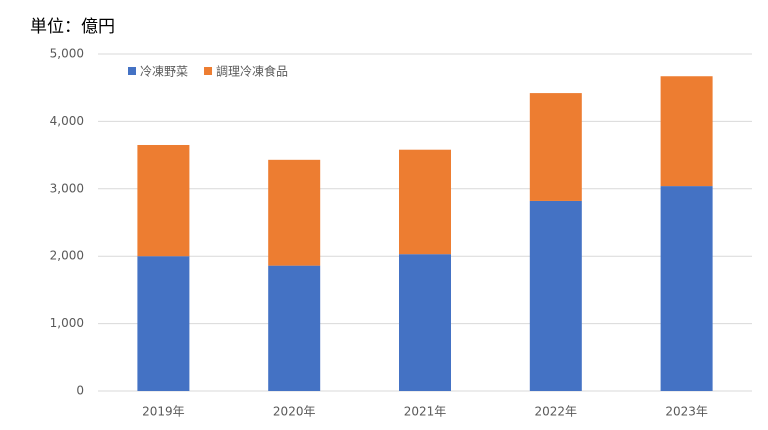 Image resolution: width=768 pixels, height=430 pixels. I want to click on y-tick-label: 5,000, so click(67, 54).